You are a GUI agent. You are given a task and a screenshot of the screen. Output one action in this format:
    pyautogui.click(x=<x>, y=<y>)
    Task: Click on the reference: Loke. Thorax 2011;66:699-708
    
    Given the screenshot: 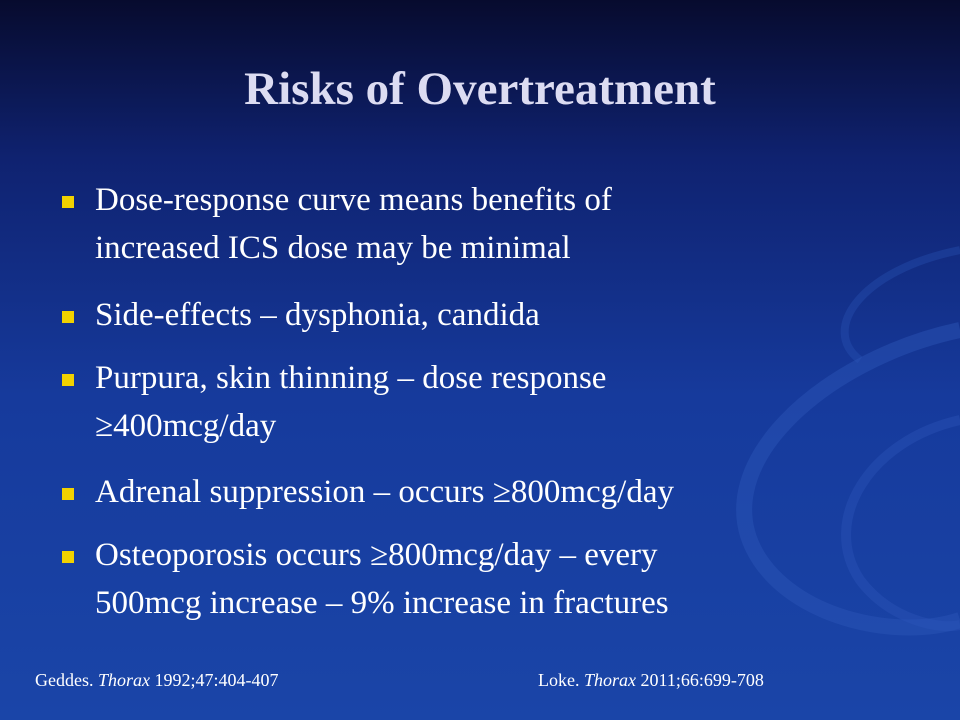 What is the action you would take?
    pyautogui.click(x=651, y=680)
    